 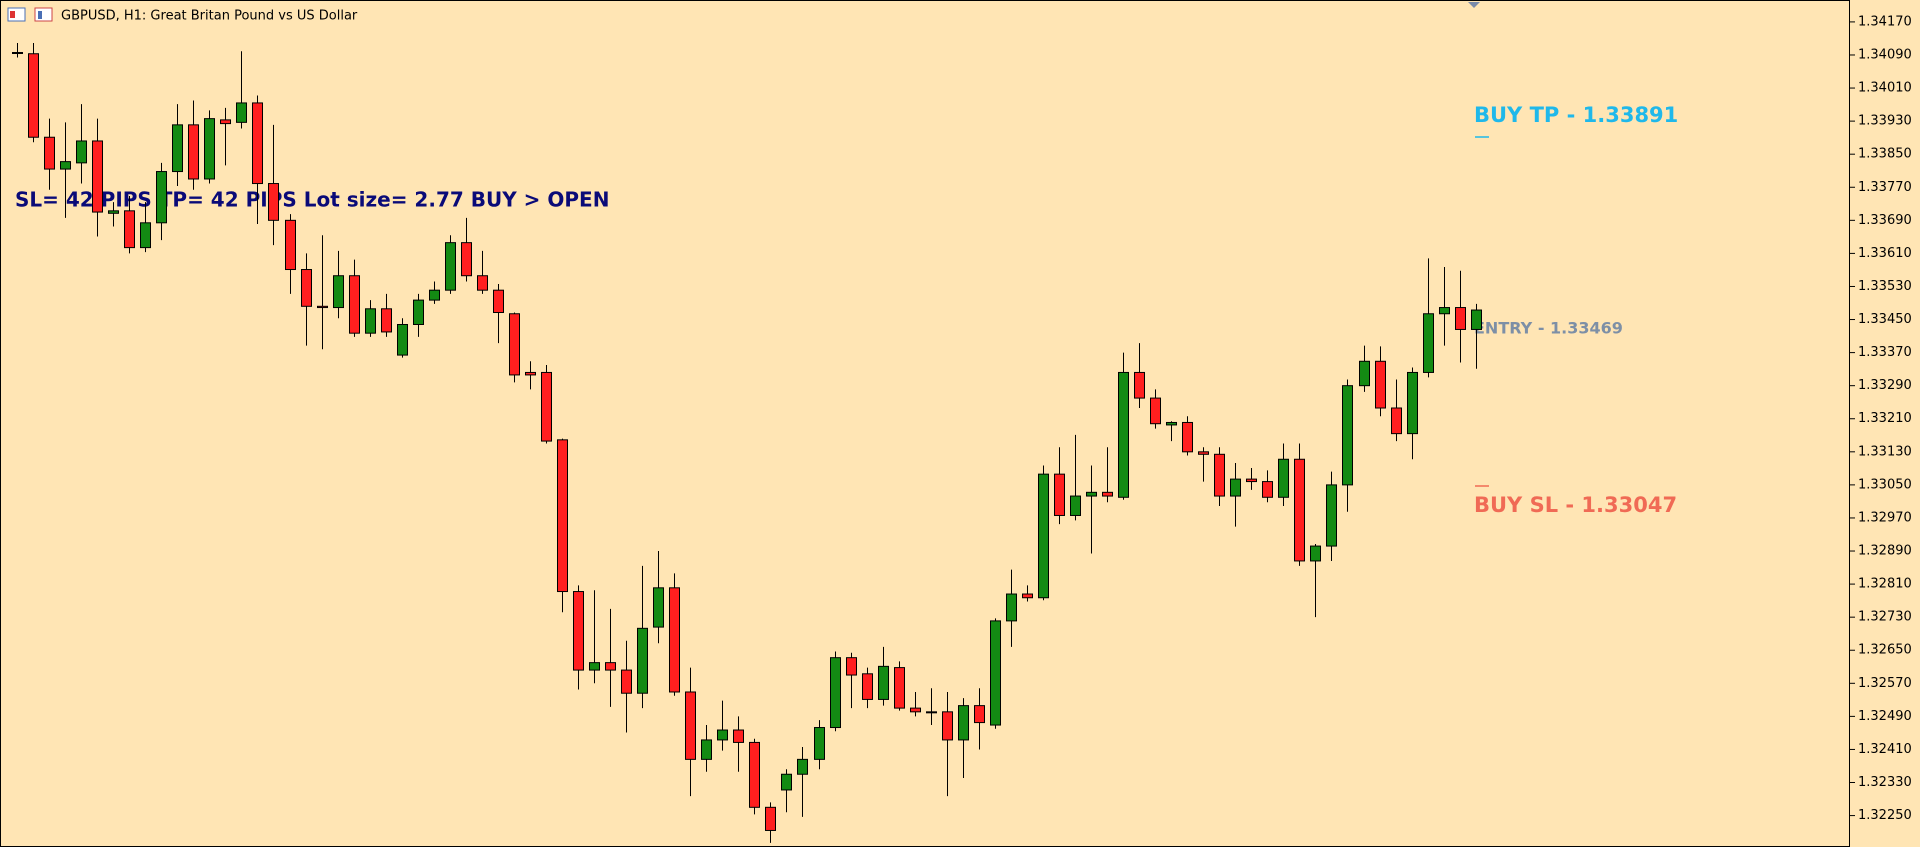 I want to click on shift-marker, so click(x=1474, y=5).